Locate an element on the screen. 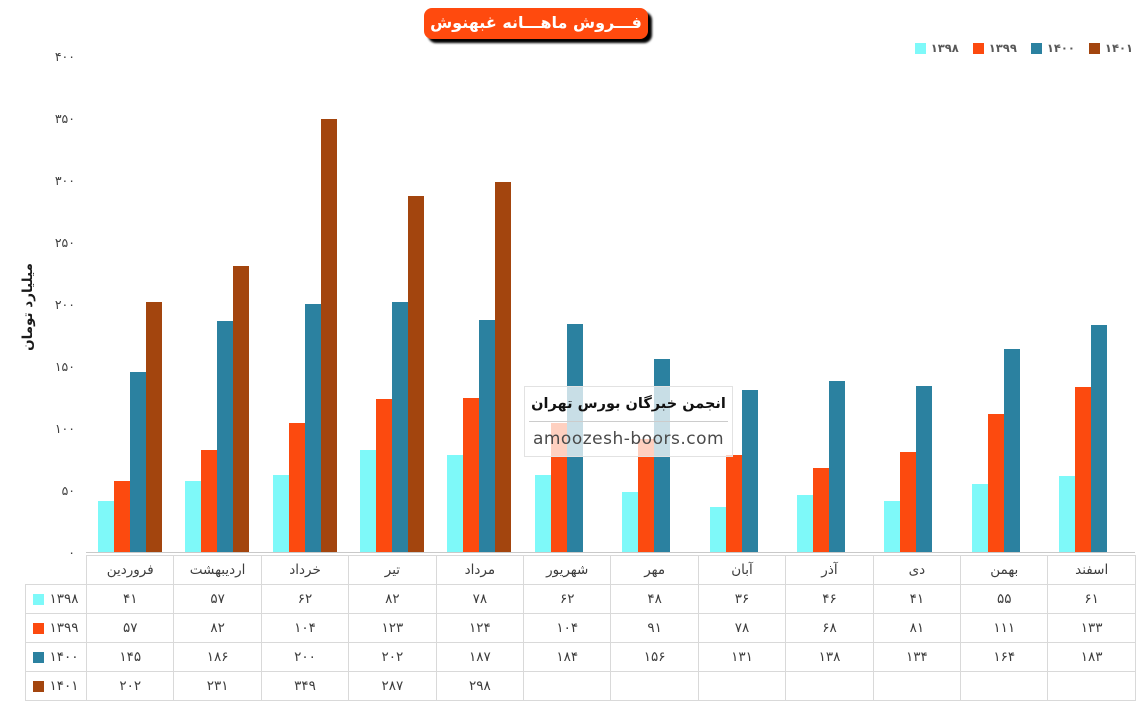 The height and width of the screenshot is (704, 1141). bar-مرداد-۱۴۰۱ is located at coordinates (503, 367).